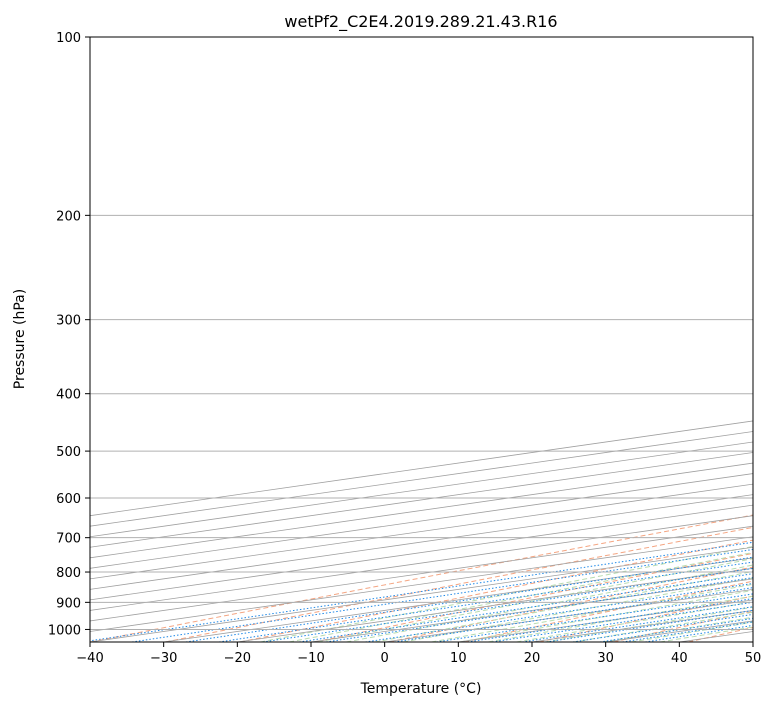 This screenshot has width=775, height=708. Describe the element at coordinates (68, 603) in the screenshot. I see `y-tick-label: 900` at that location.